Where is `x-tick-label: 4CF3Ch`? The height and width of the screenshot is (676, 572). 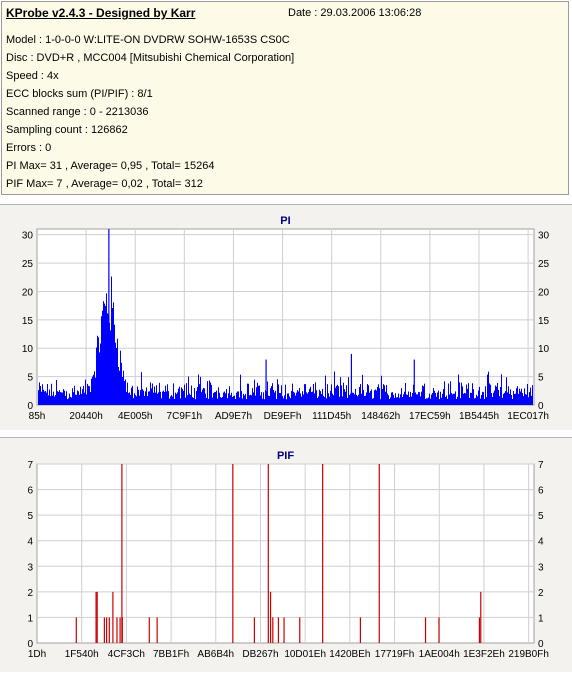 x-tick-label: 4CF3Ch is located at coordinates (126, 654).